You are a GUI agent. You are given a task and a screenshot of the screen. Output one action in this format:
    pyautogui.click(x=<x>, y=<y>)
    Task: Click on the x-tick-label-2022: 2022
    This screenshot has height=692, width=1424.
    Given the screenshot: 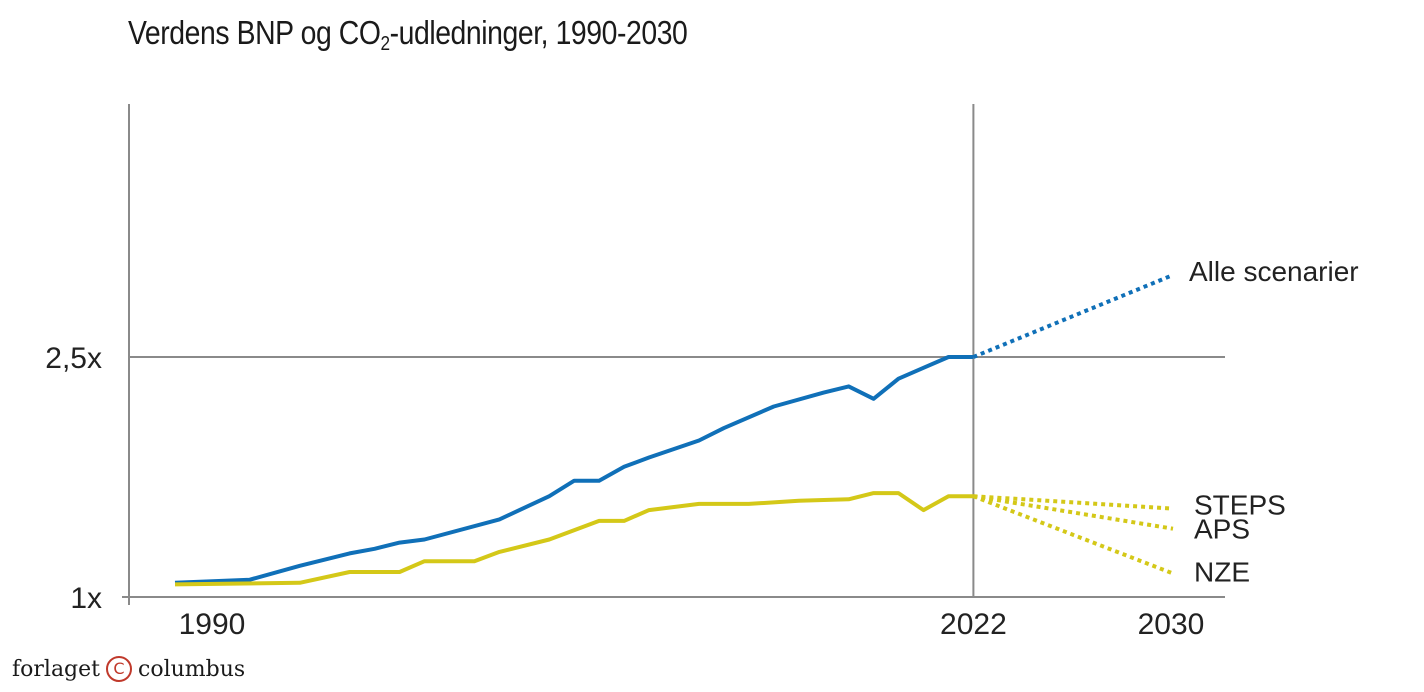 What is the action you would take?
    pyautogui.click(x=973, y=624)
    